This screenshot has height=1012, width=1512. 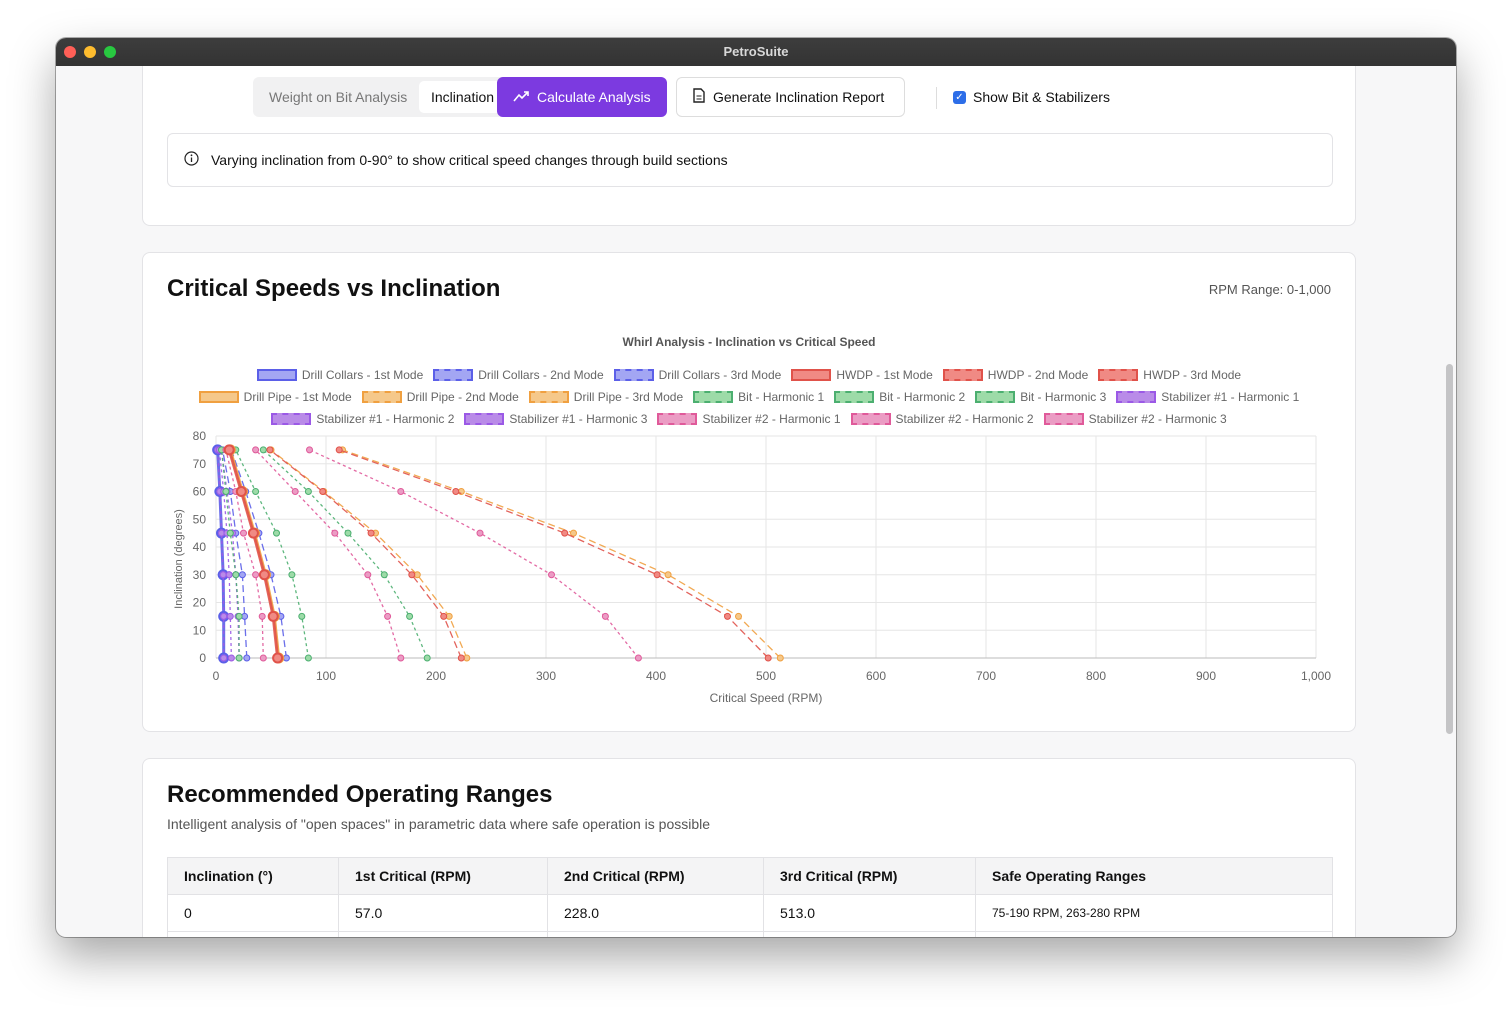 What do you see at coordinates (443, 876) in the screenshot?
I see `header-1st-critical: 1st Critical (RPM)` at bounding box center [443, 876].